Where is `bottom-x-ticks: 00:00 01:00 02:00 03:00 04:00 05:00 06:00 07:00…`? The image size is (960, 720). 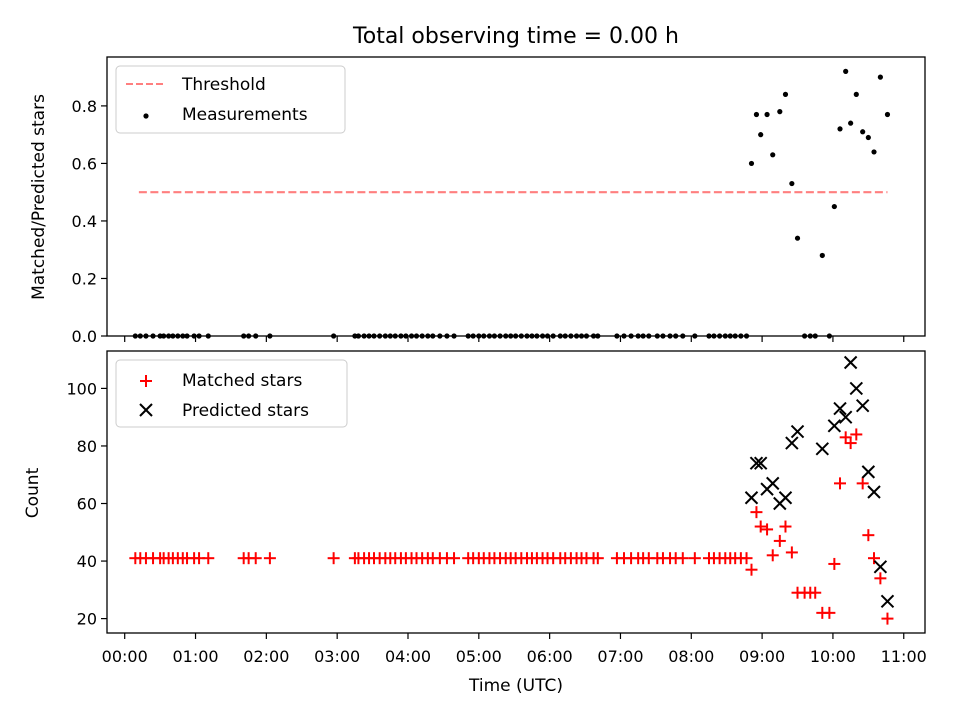 bottom-x-ticks: 00:00 01:00 02:00 03:00 04:00 05:00 06:00 07:00… is located at coordinates (514, 649).